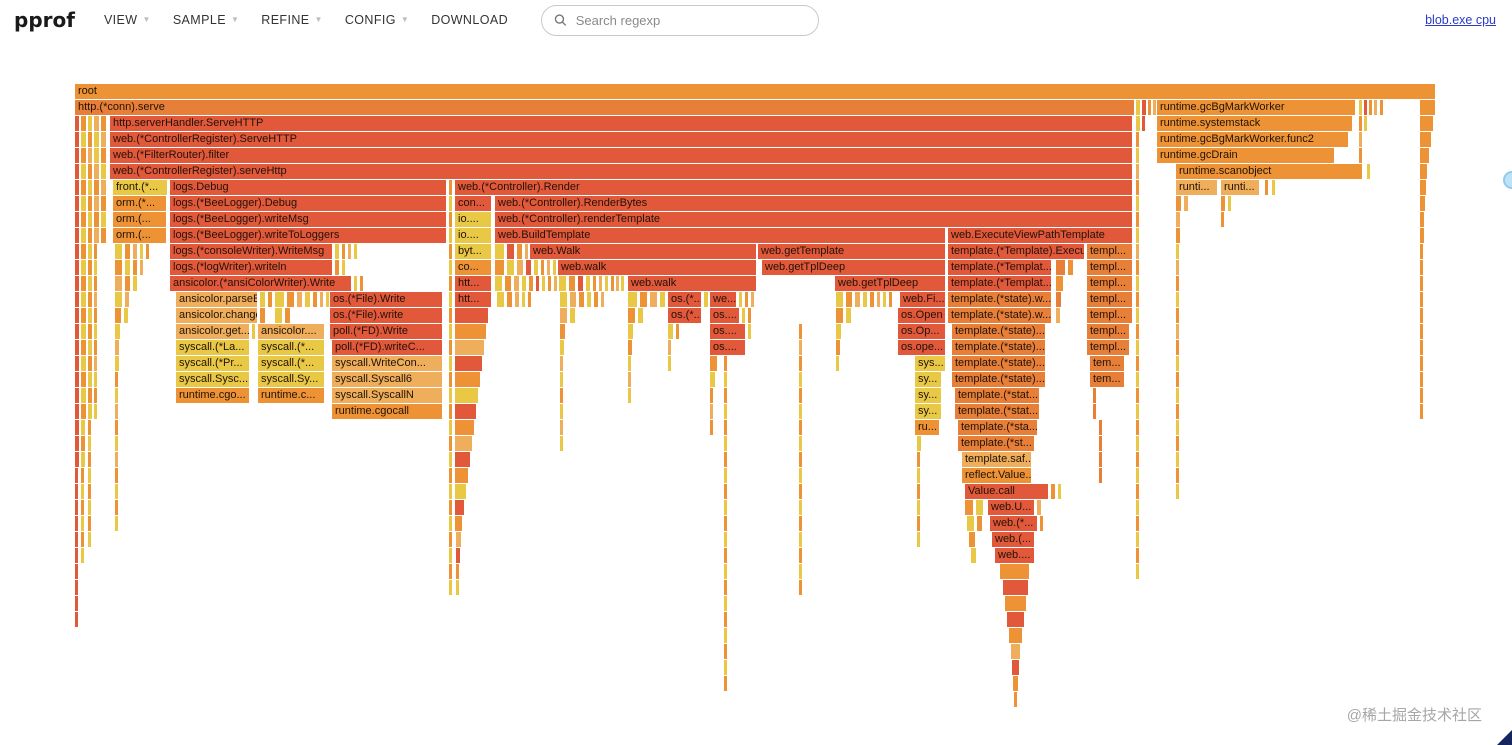 This screenshot has height=745, width=1512. What do you see at coordinates (308, 203) in the screenshot?
I see `flame-cell: logs.(*BeeLogger).Debug` at bounding box center [308, 203].